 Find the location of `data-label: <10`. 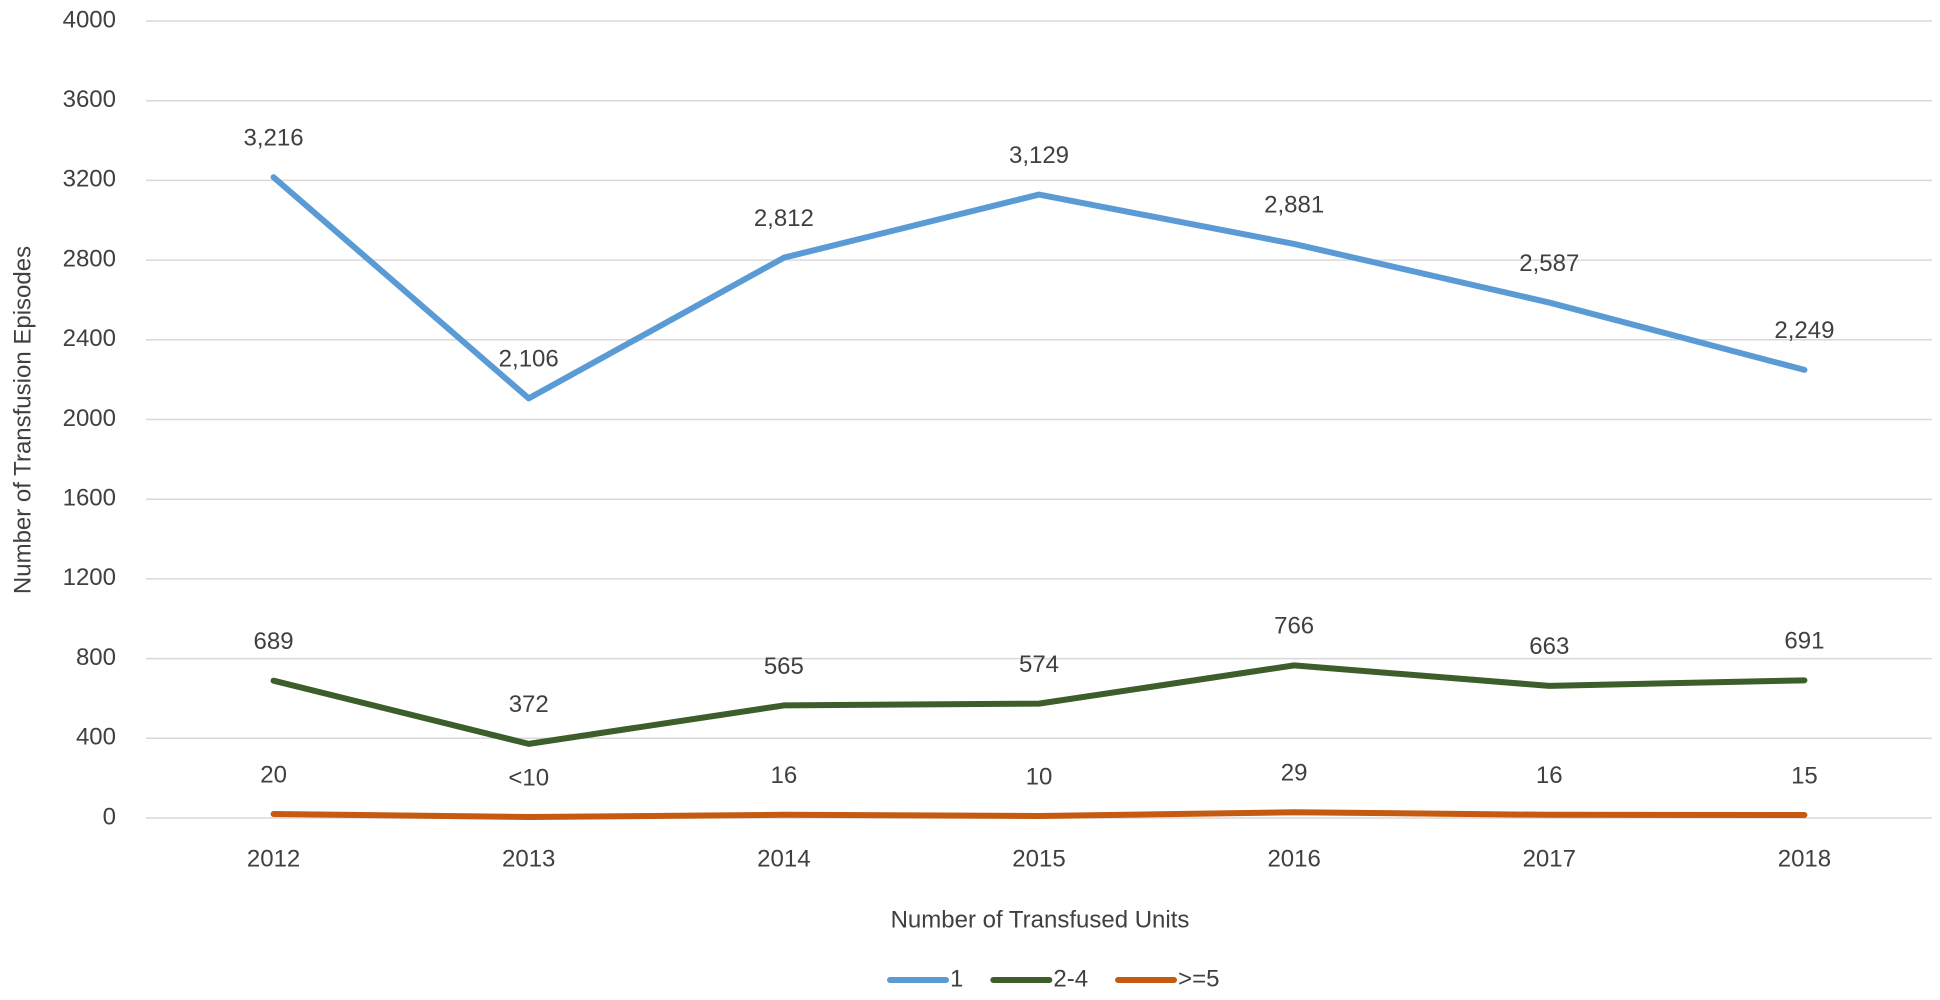

data-label: <10 is located at coordinates (528, 777).